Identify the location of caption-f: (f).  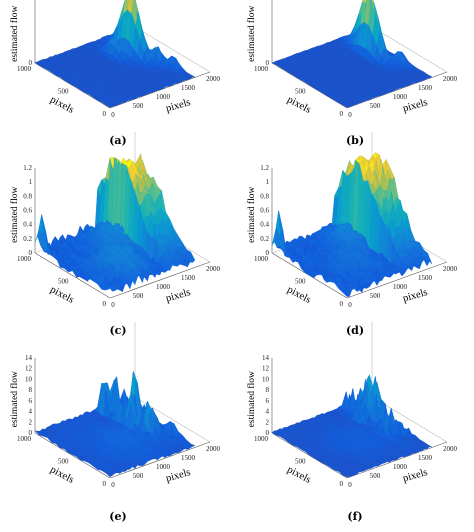
(355, 516).